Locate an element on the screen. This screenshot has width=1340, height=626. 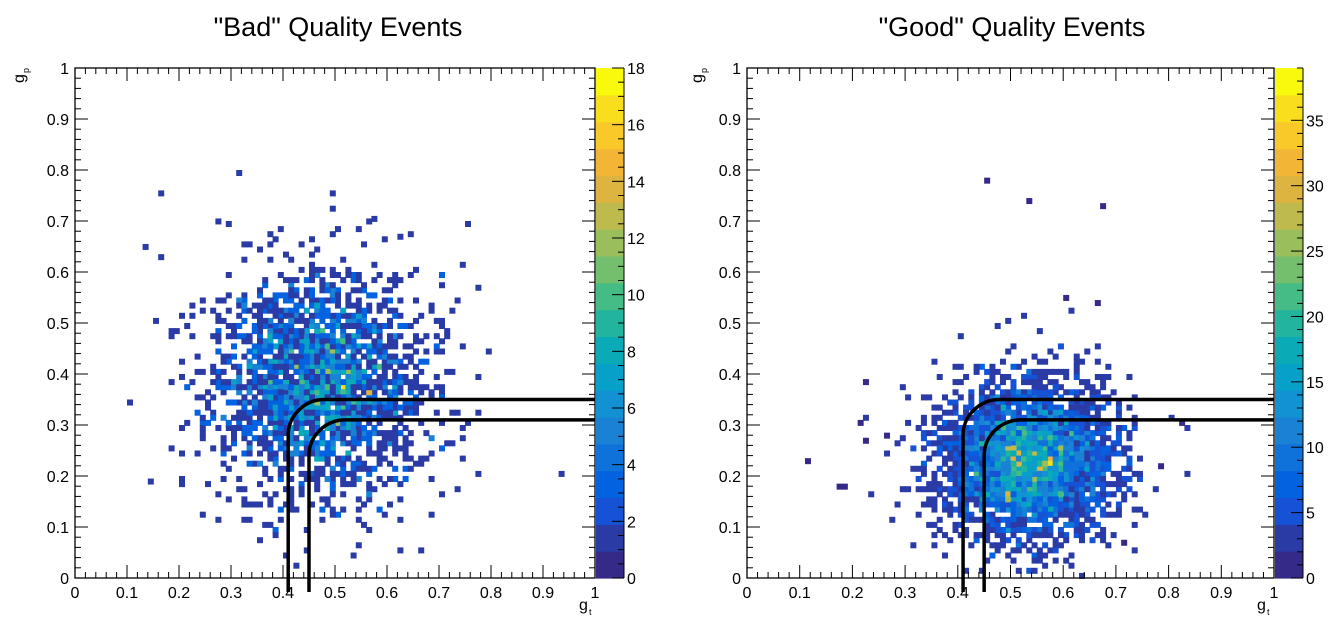
bad-quality-colorbar-tick-label: 8 is located at coordinates (631, 352).